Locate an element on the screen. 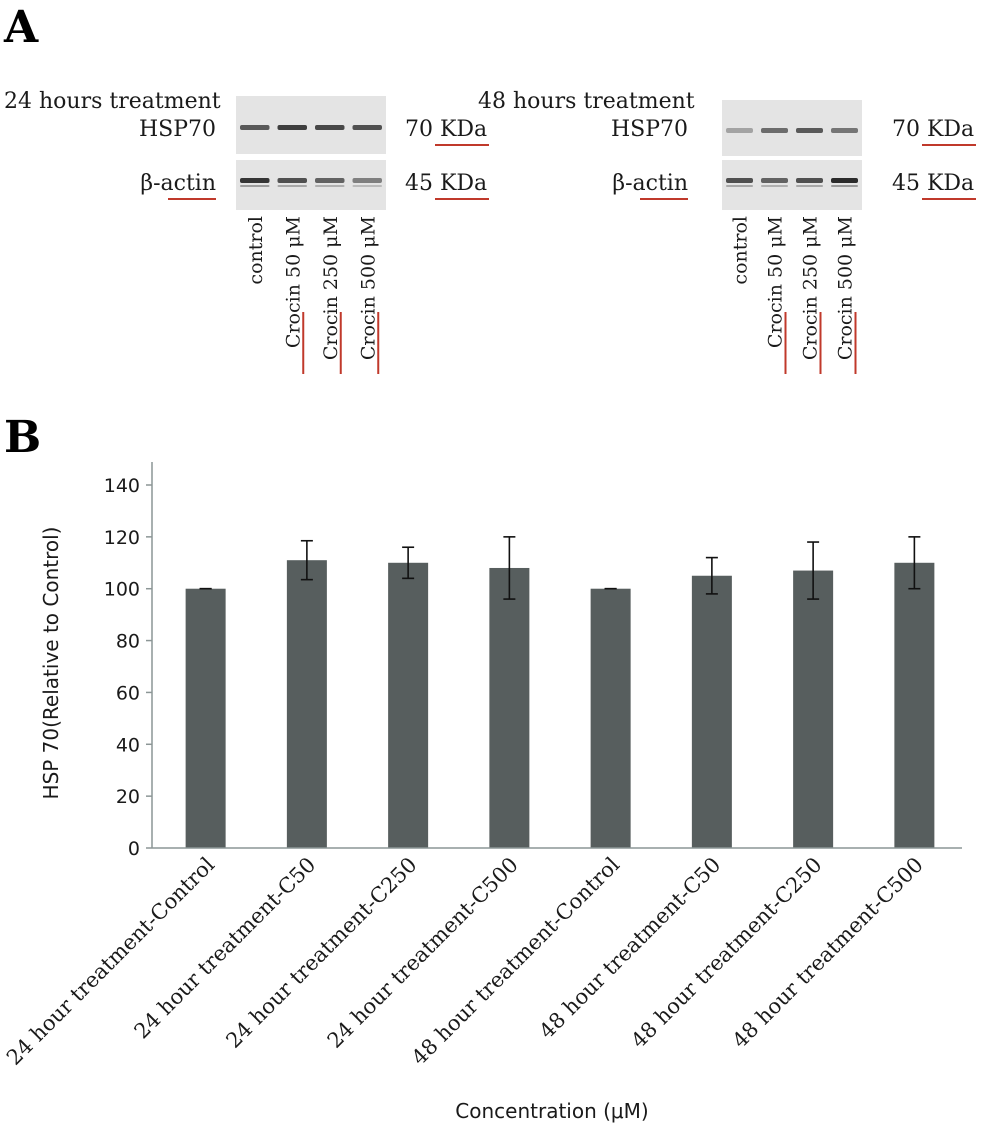 This screenshot has height=1138, width=1000. x-category-label: 48 hour treatment-C500 is located at coordinates (828, 953).